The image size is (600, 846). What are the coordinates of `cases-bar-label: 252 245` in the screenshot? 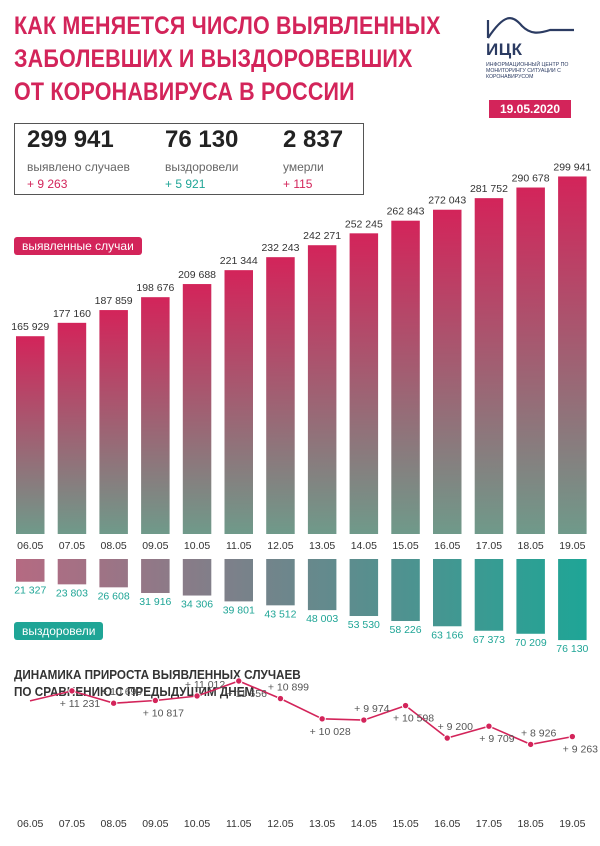 It's located at (364, 224).